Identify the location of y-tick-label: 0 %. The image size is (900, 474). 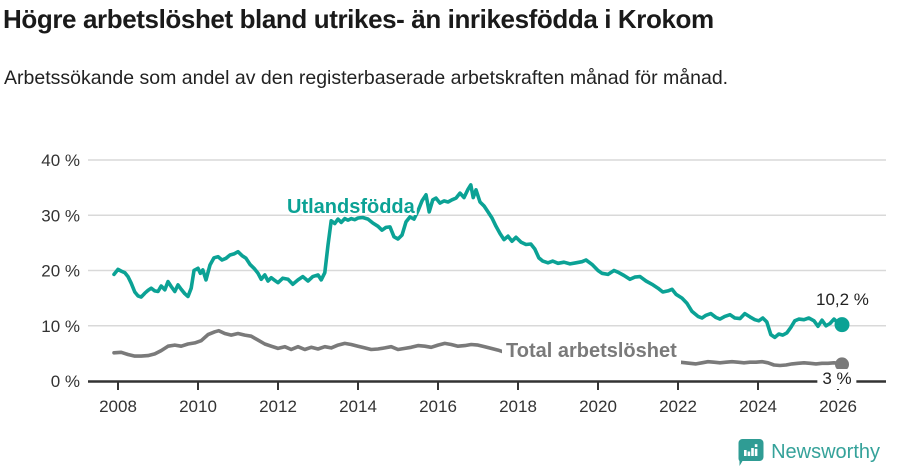
(65, 381).